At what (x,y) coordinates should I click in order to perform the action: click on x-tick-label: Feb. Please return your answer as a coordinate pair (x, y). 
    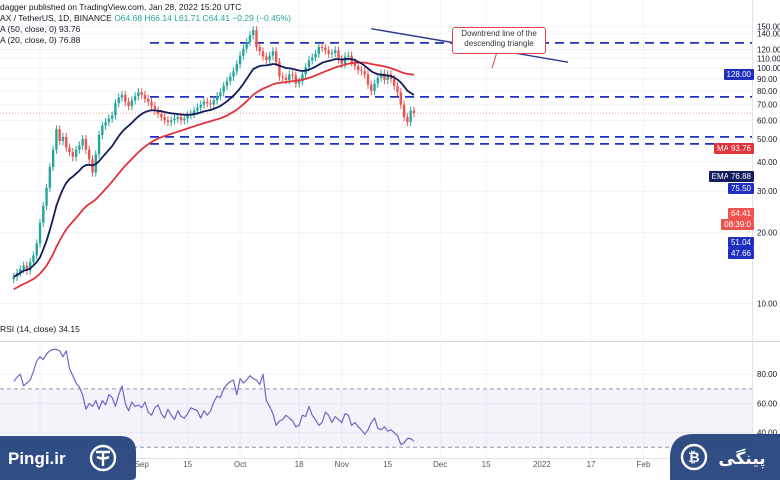
    Looking at the image, I should click on (644, 464).